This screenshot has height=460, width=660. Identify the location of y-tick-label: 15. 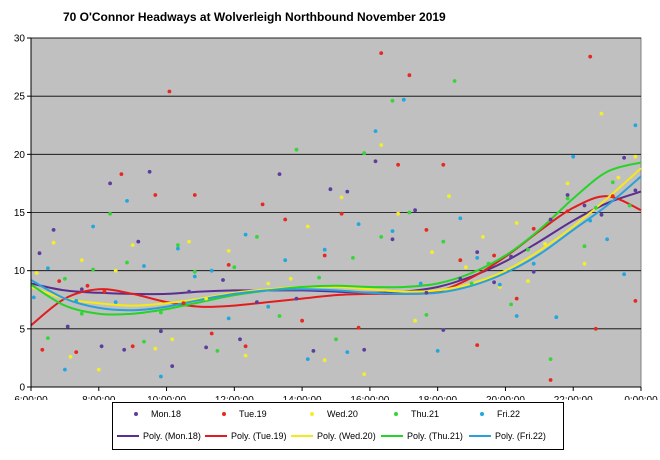
(20, 213).